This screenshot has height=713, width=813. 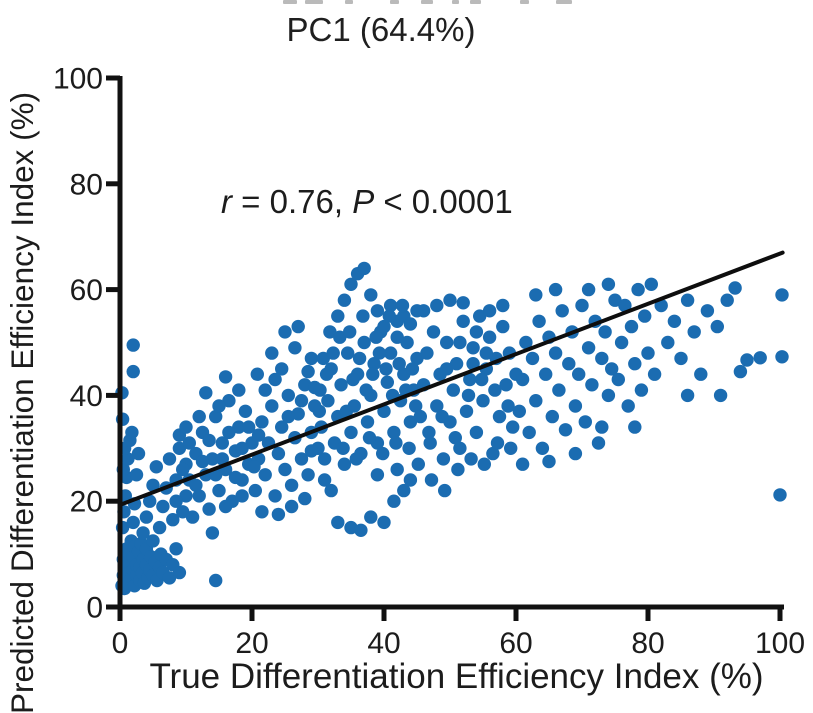 What do you see at coordinates (251, 643) in the screenshot?
I see `x-tick-label: 20` at bounding box center [251, 643].